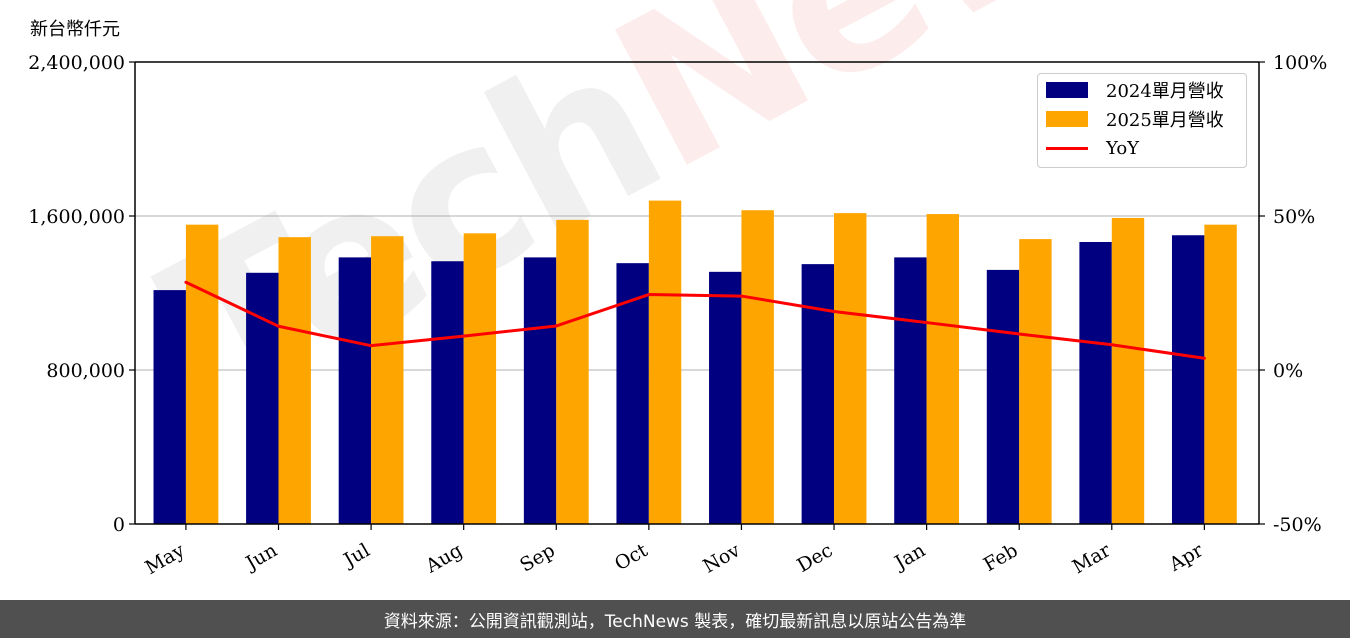 The image size is (1350, 638). What do you see at coordinates (556, 326) in the screenshot?
I see `yoy-point-sep` at bounding box center [556, 326].